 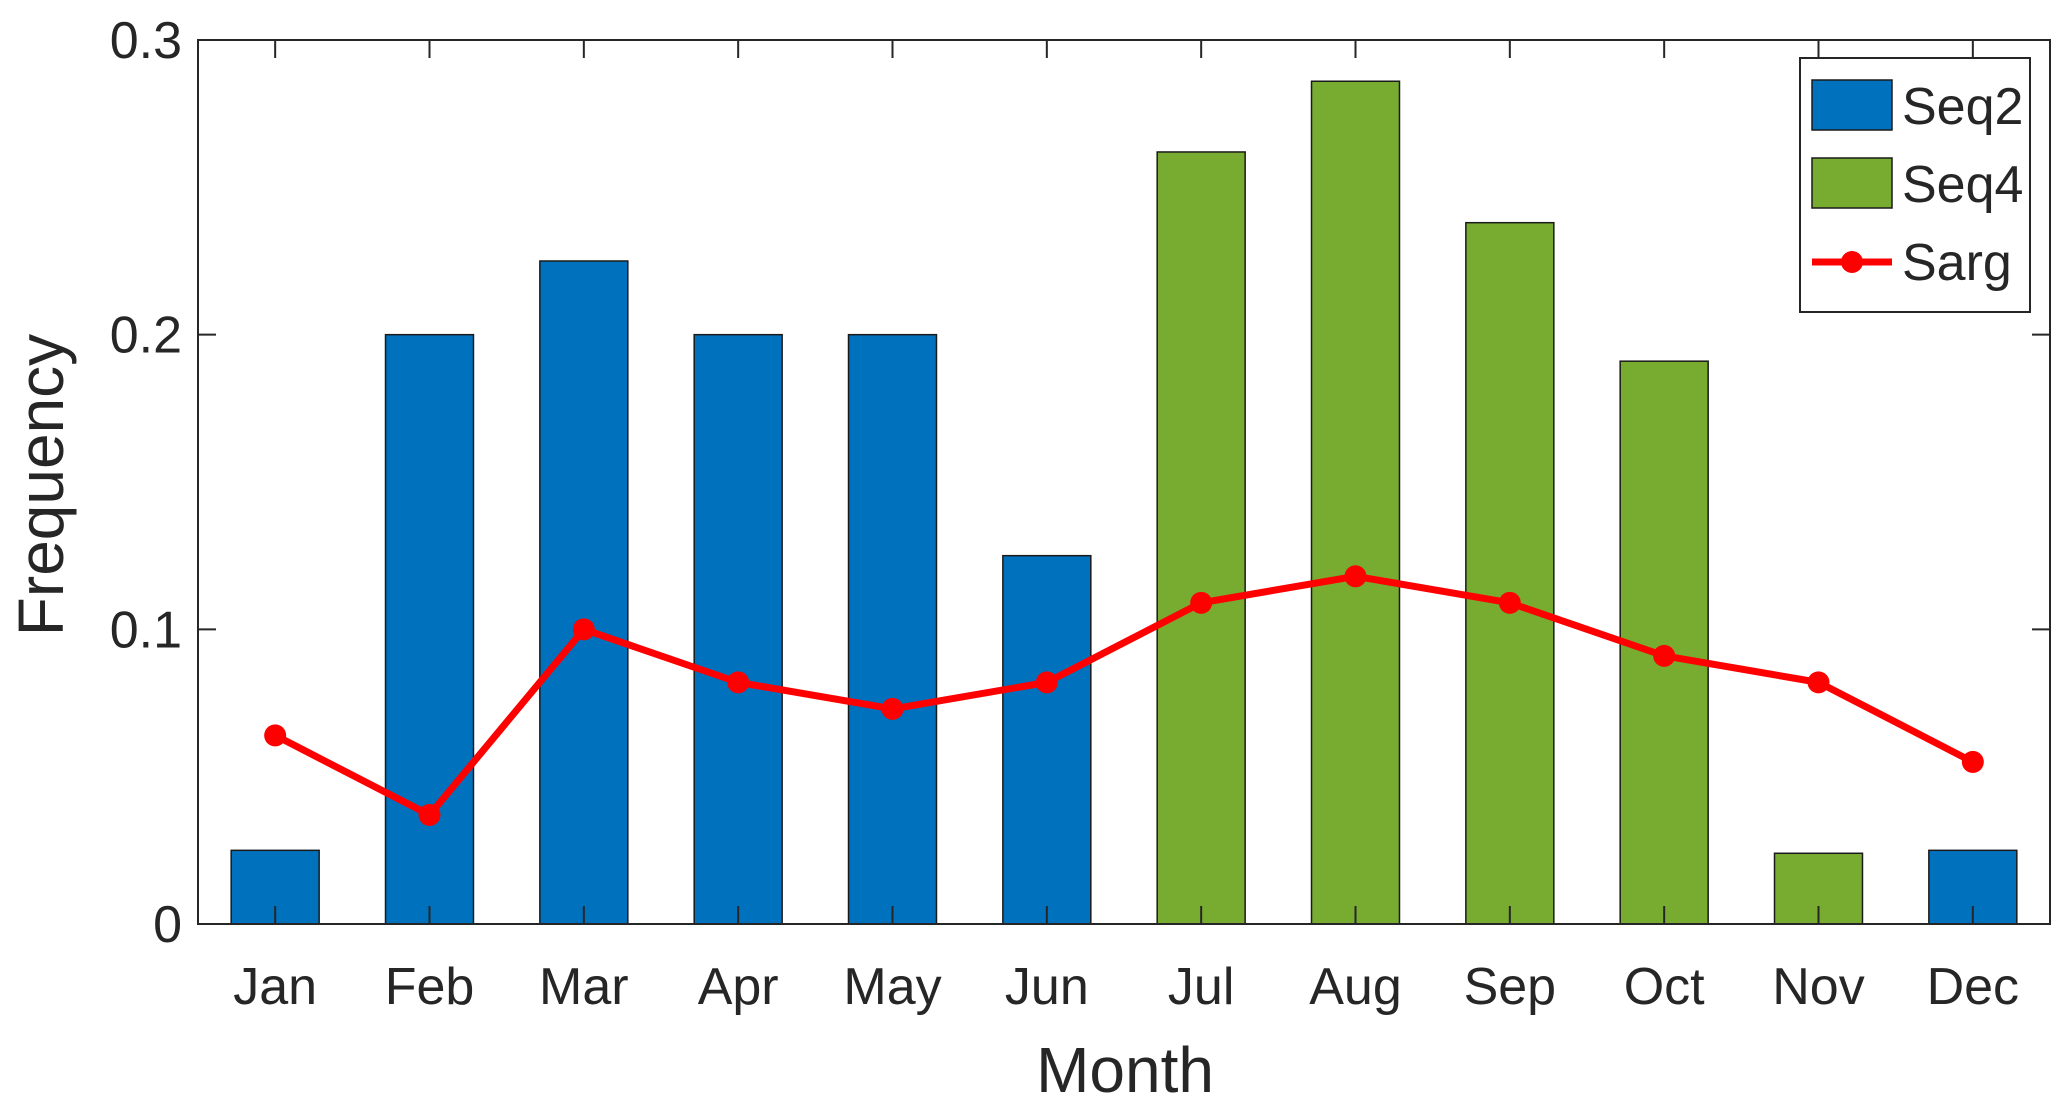 What do you see at coordinates (1355, 576) in the screenshot?
I see `sarg-point-aug` at bounding box center [1355, 576].